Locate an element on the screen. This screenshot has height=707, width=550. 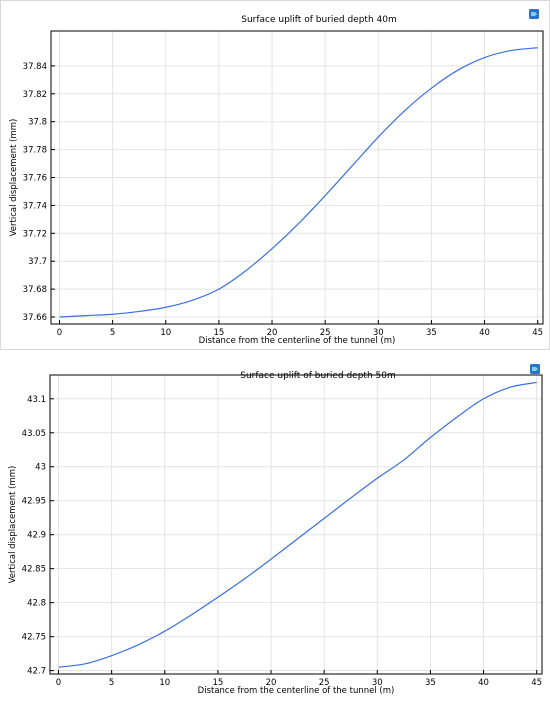
y-tick-label: 37.7 is located at coordinates (37, 262).